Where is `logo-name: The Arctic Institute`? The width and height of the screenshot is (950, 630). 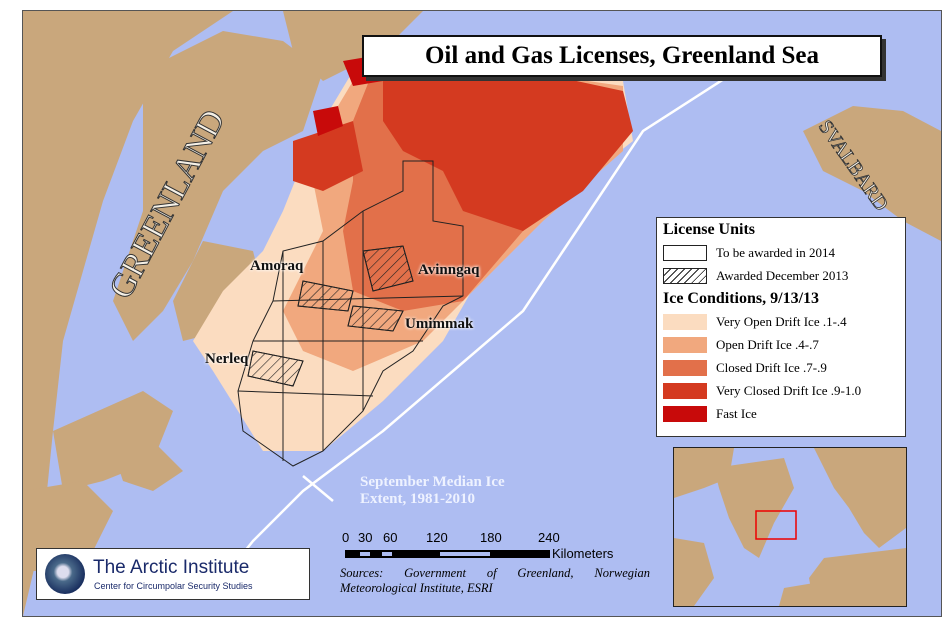
logo-name: The Arctic Institute is located at coordinates (171, 567).